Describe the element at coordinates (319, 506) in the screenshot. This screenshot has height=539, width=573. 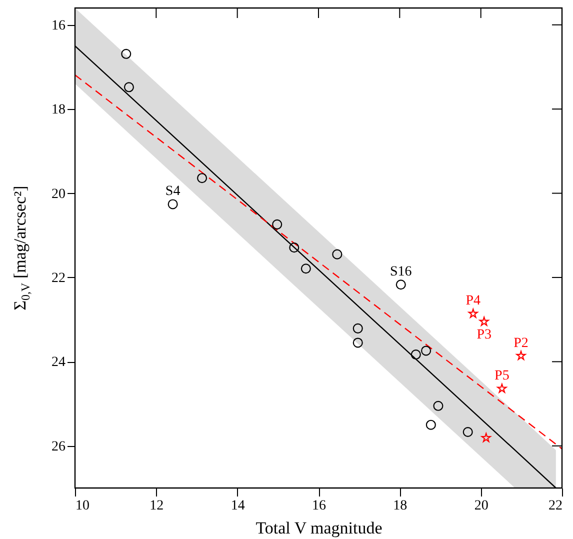
I see `x-tick-label: 16` at that location.